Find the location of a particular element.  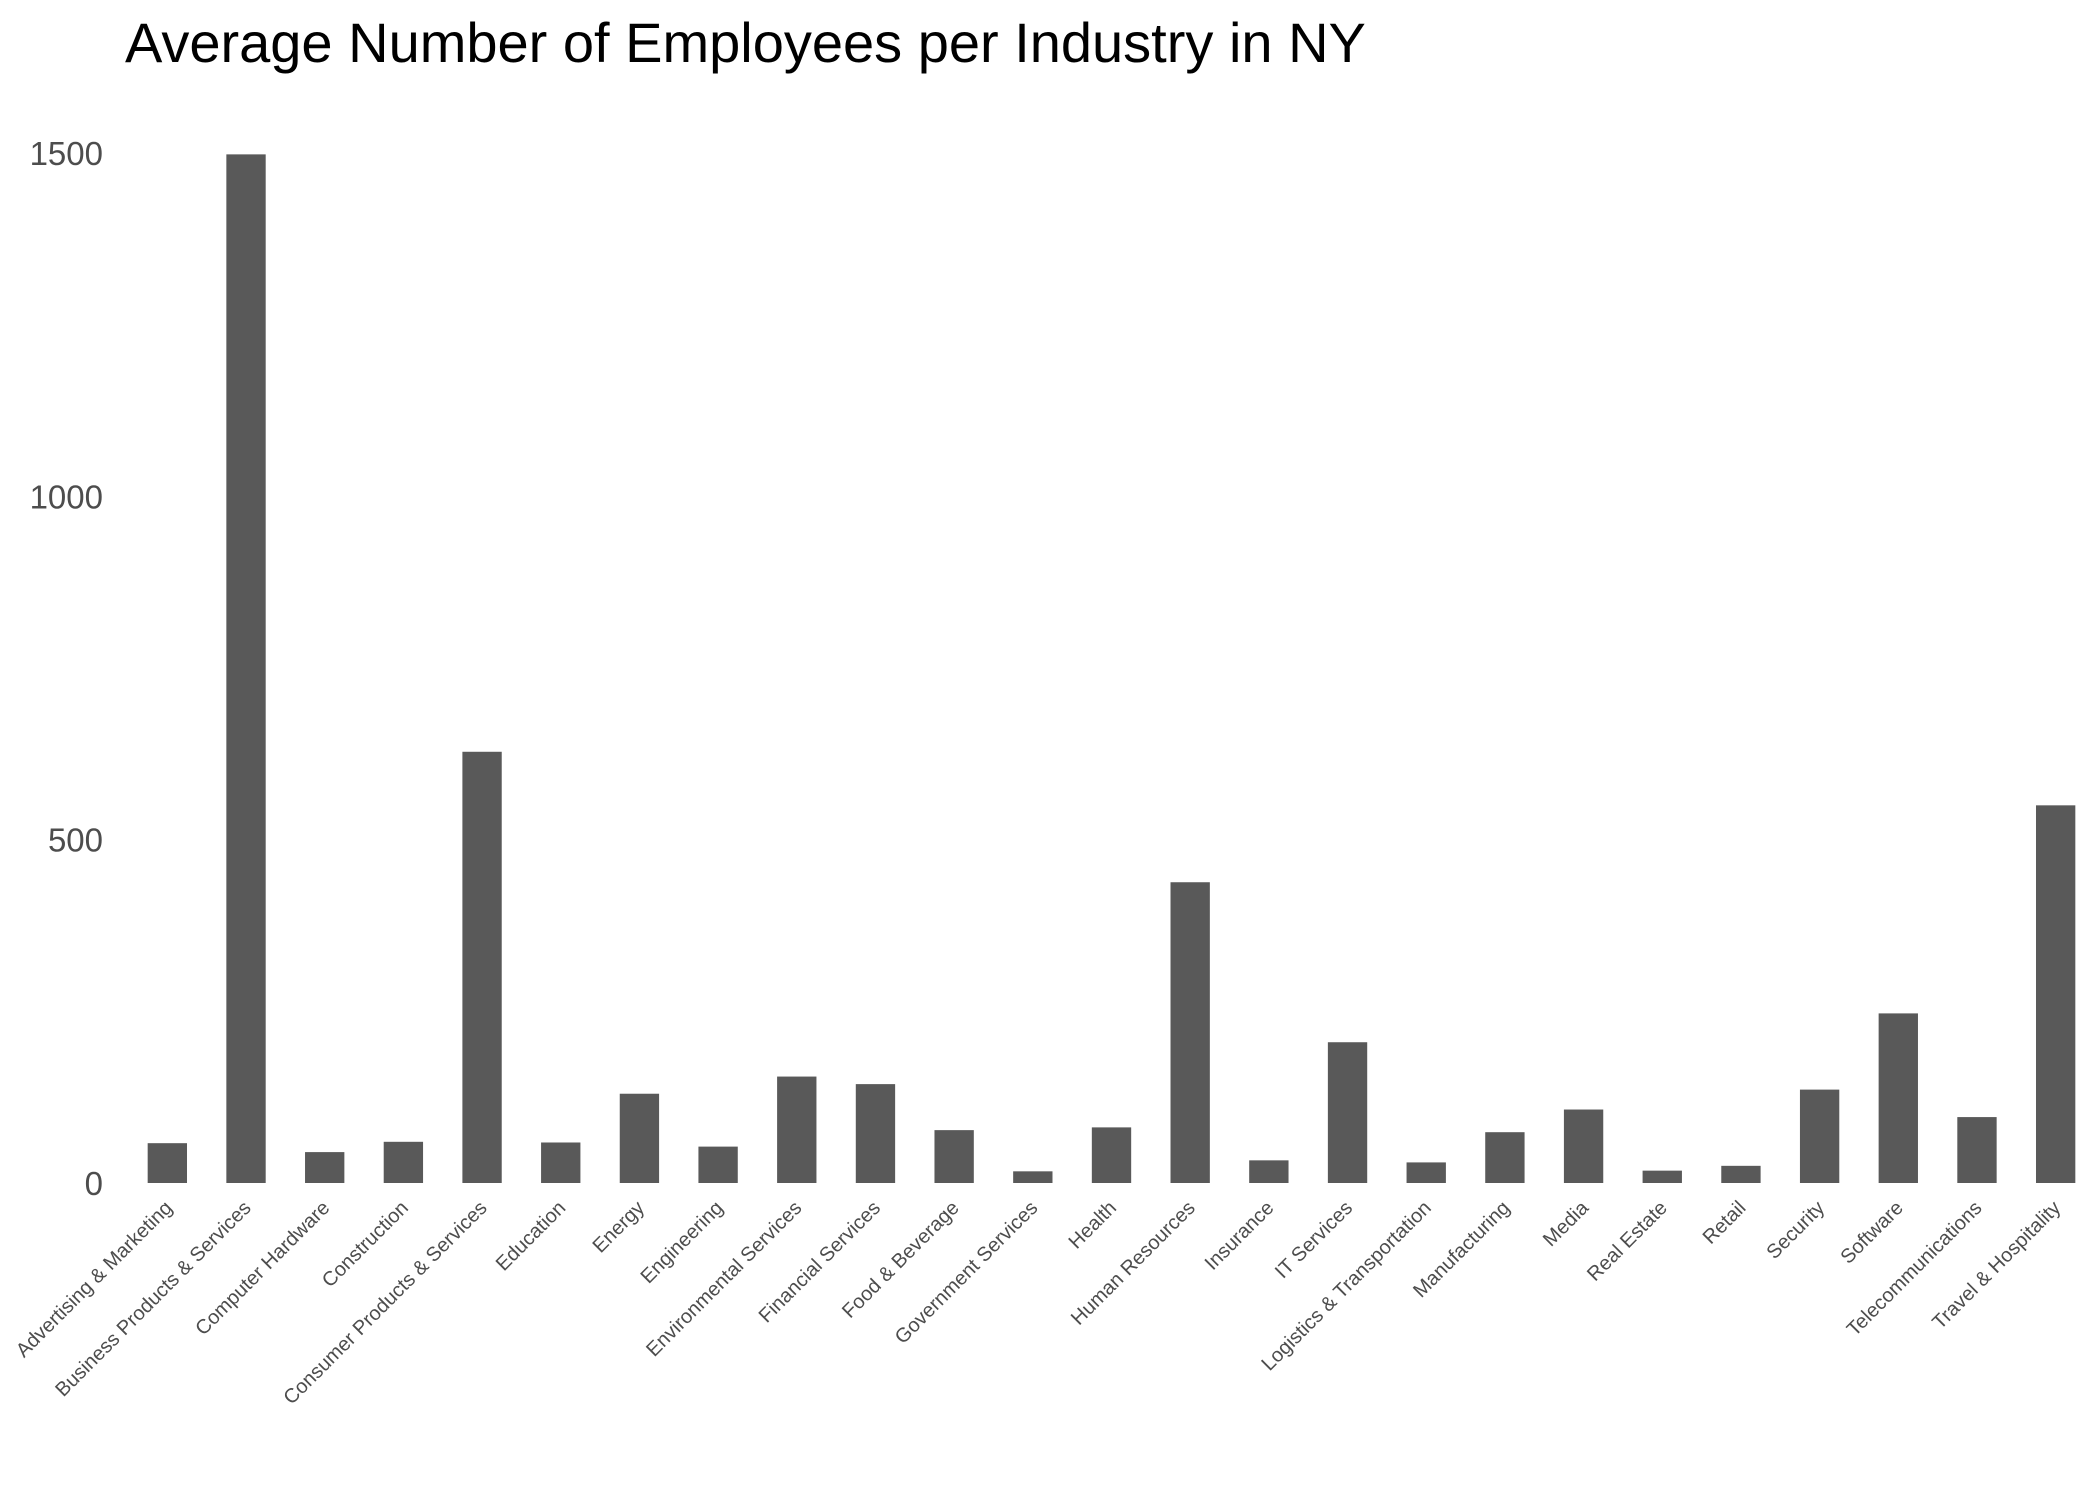

x-tick-label: Health is located at coordinates (1093, 1225).